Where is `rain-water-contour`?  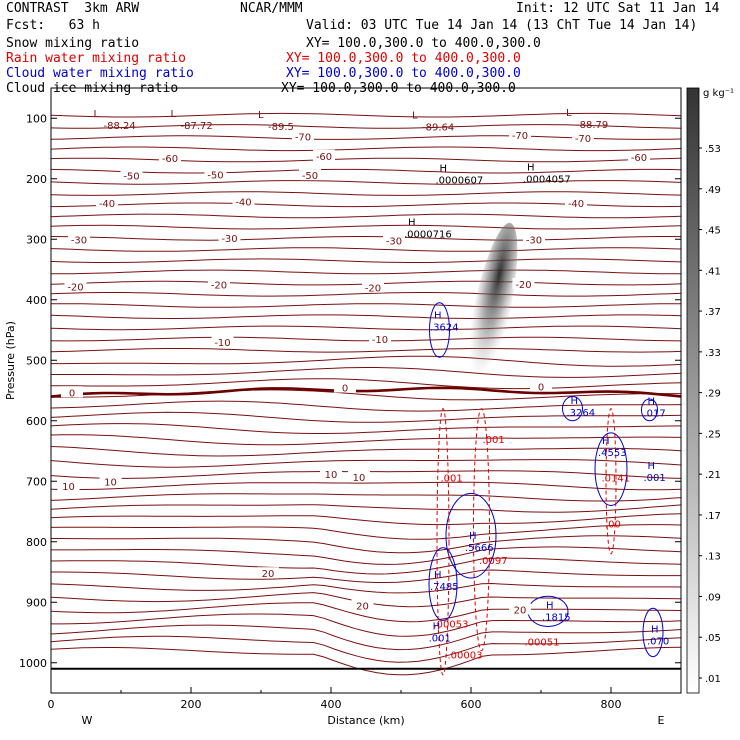 rain-water-contour is located at coordinates (611, 481).